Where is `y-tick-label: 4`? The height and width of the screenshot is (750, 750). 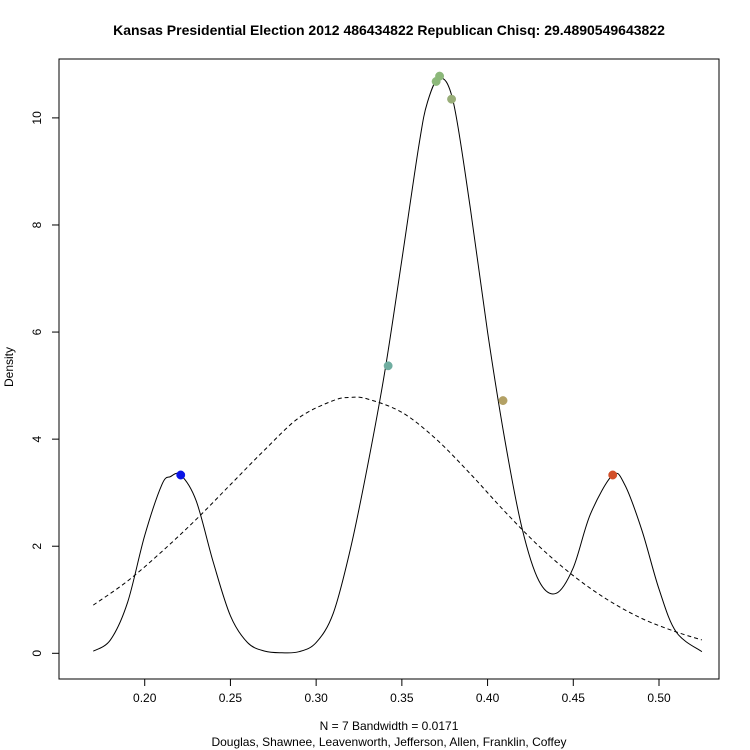
y-tick-label: 4 is located at coordinates (37, 438).